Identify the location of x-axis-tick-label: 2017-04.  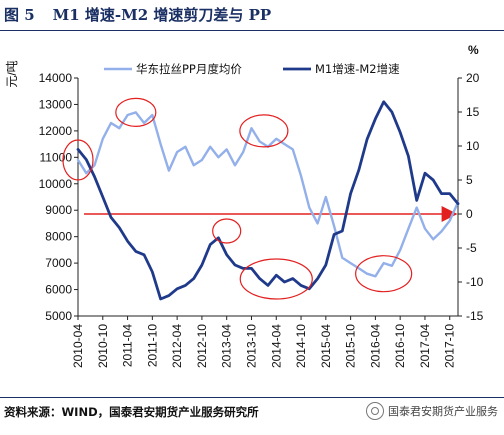
(425, 346).